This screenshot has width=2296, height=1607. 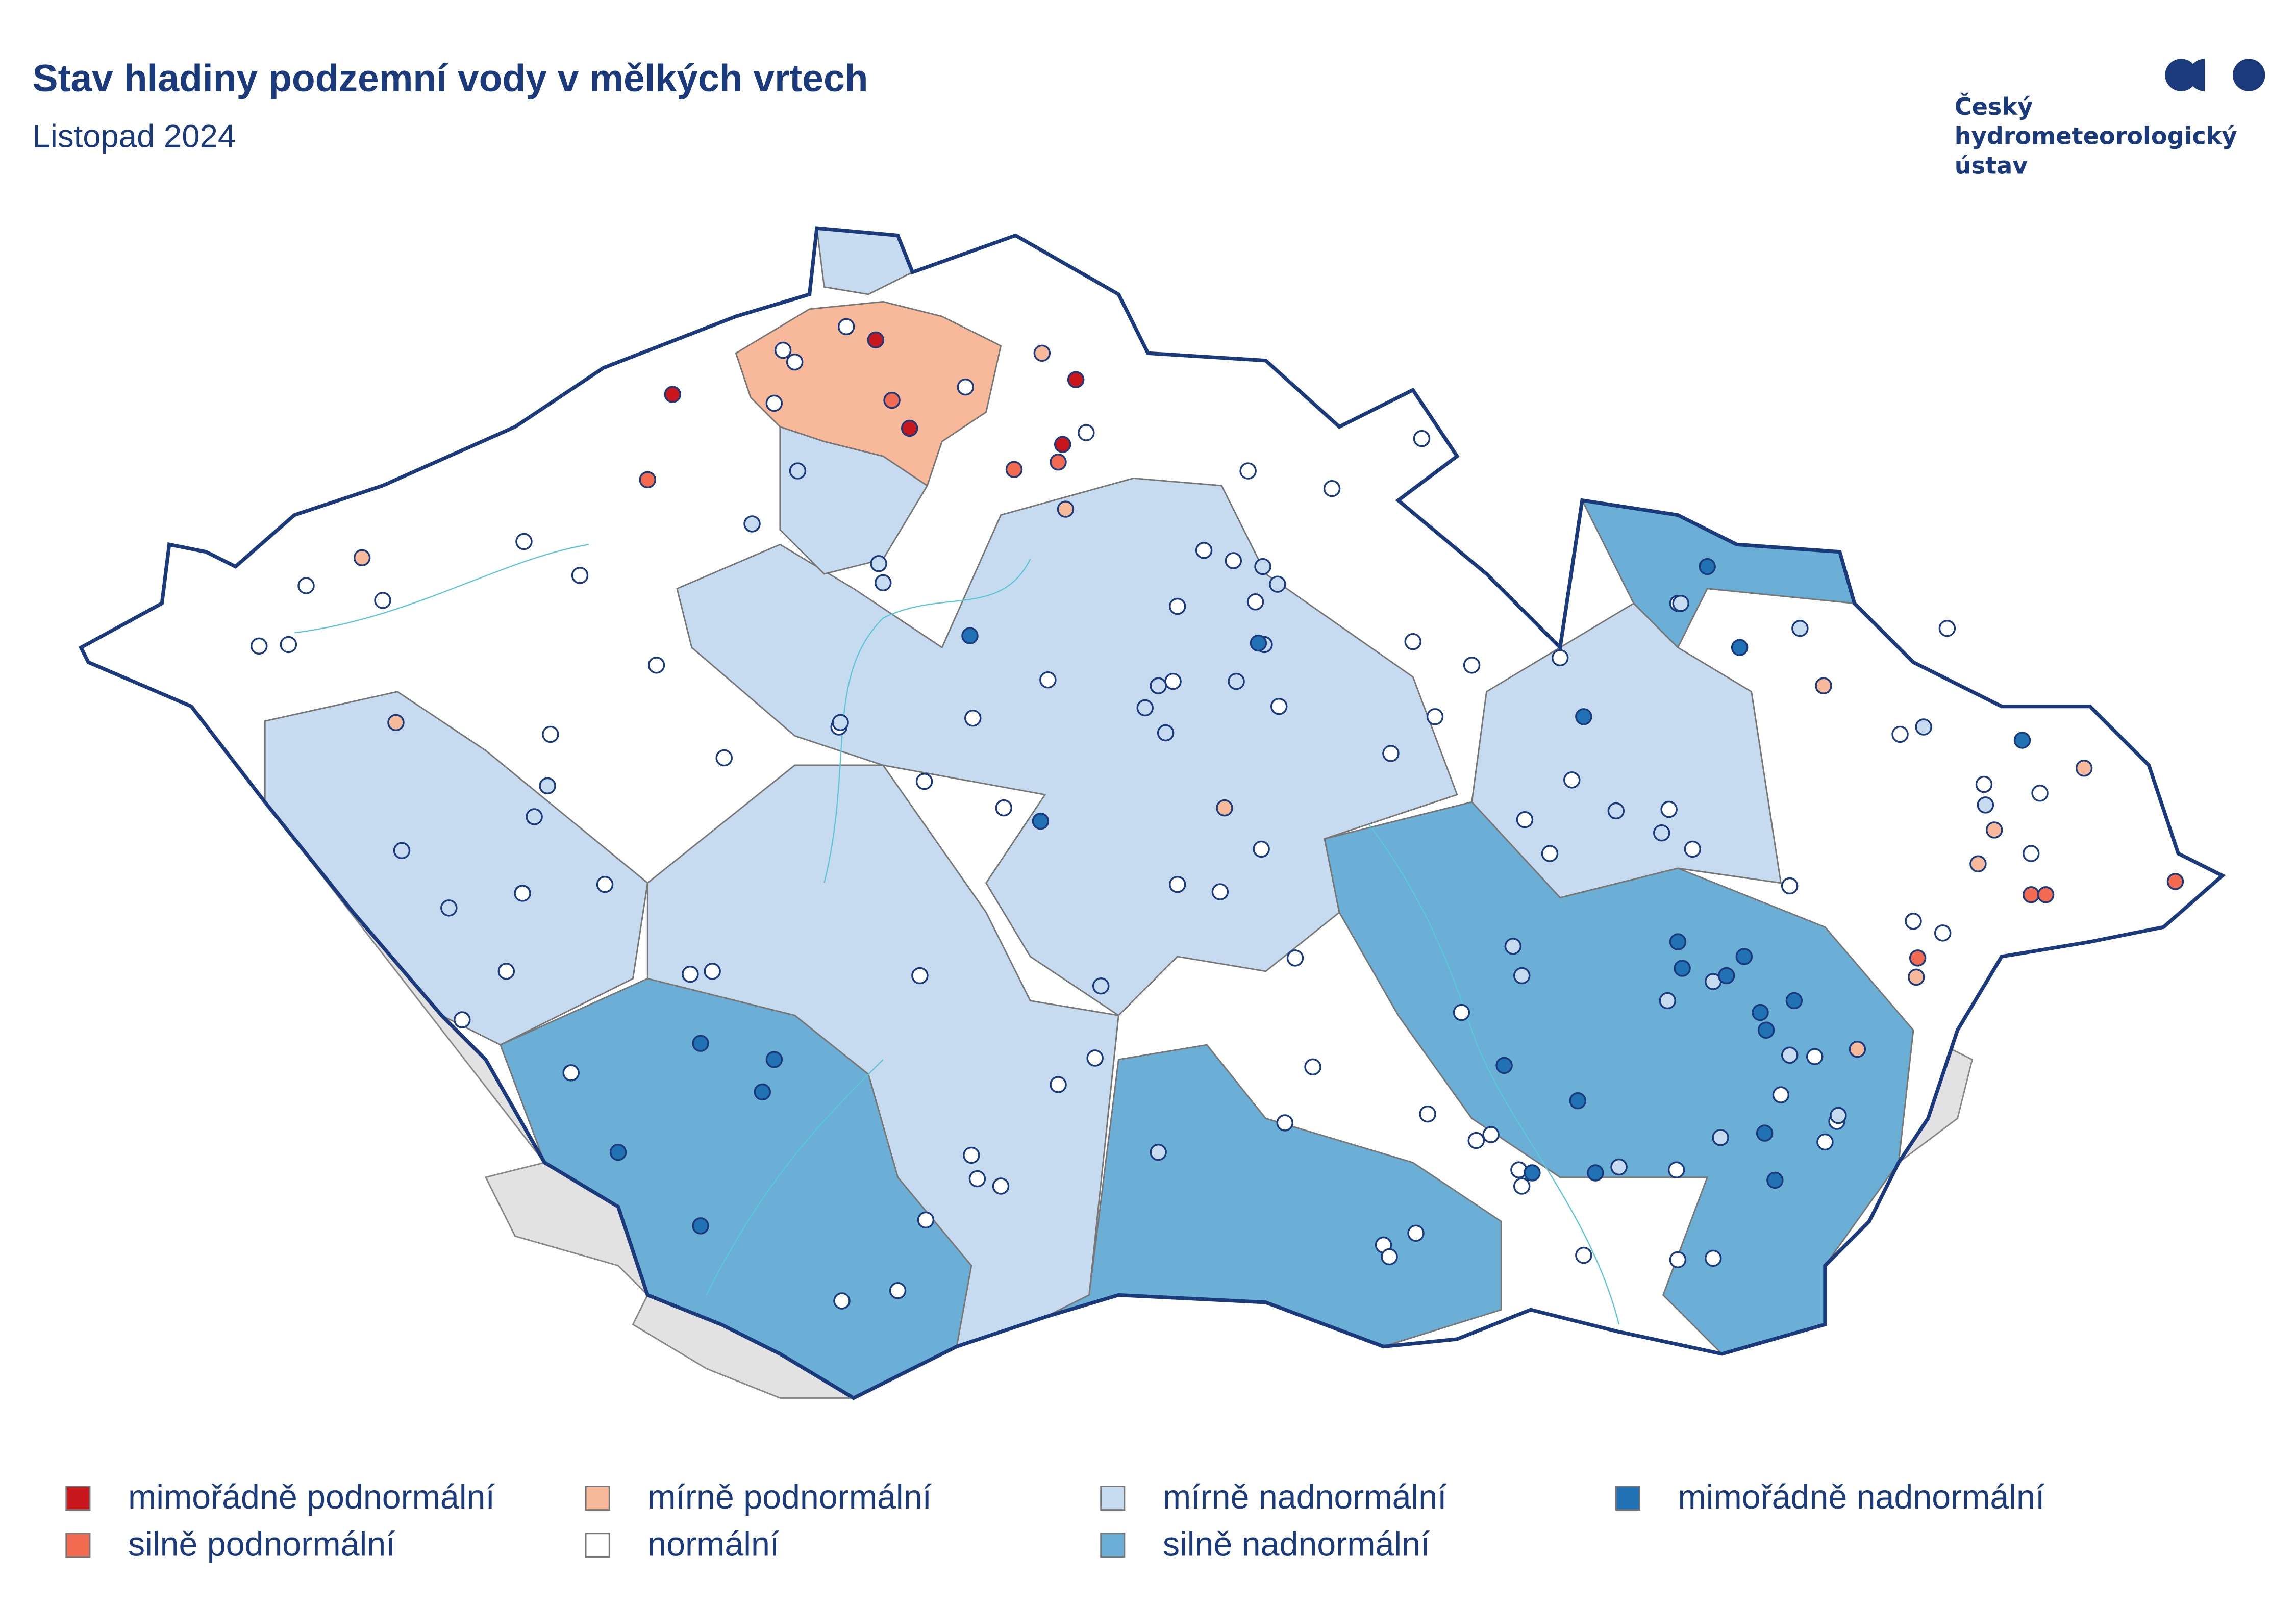 I want to click on legend-label: normální, so click(x=713, y=1544).